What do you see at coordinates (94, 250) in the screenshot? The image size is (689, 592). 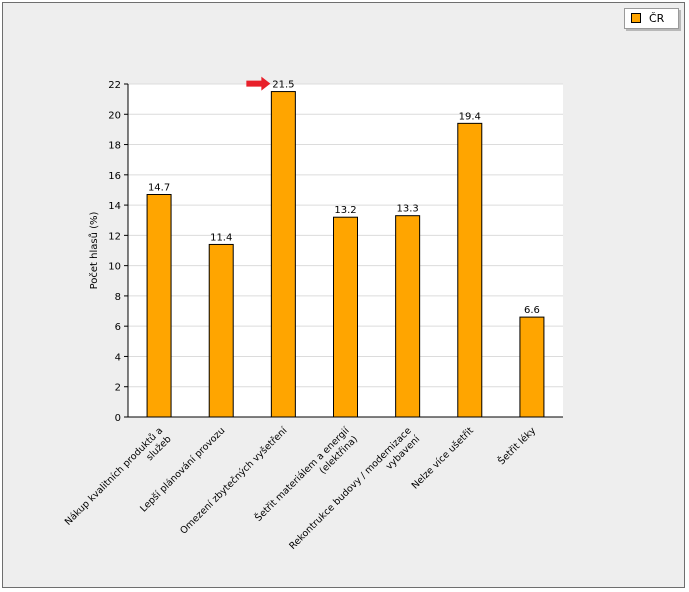 I see `y-axis-label: Počet hlasů (%)` at bounding box center [94, 250].